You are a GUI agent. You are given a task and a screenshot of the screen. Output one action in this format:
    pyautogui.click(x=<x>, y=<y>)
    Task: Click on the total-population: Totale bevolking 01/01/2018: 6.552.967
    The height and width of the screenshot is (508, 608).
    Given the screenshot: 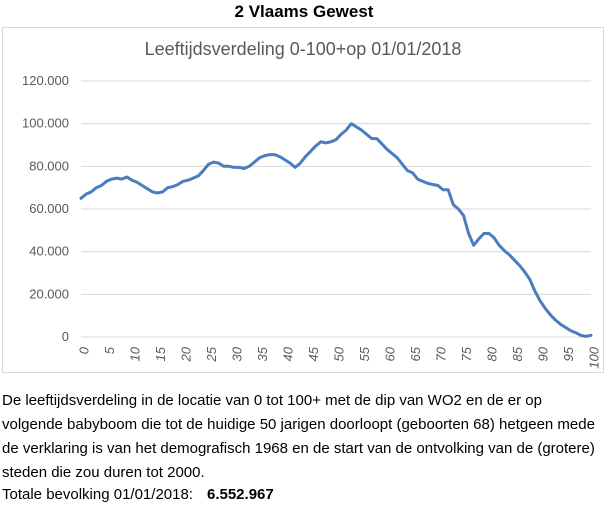 What is the action you would take?
    pyautogui.click(x=138, y=495)
    